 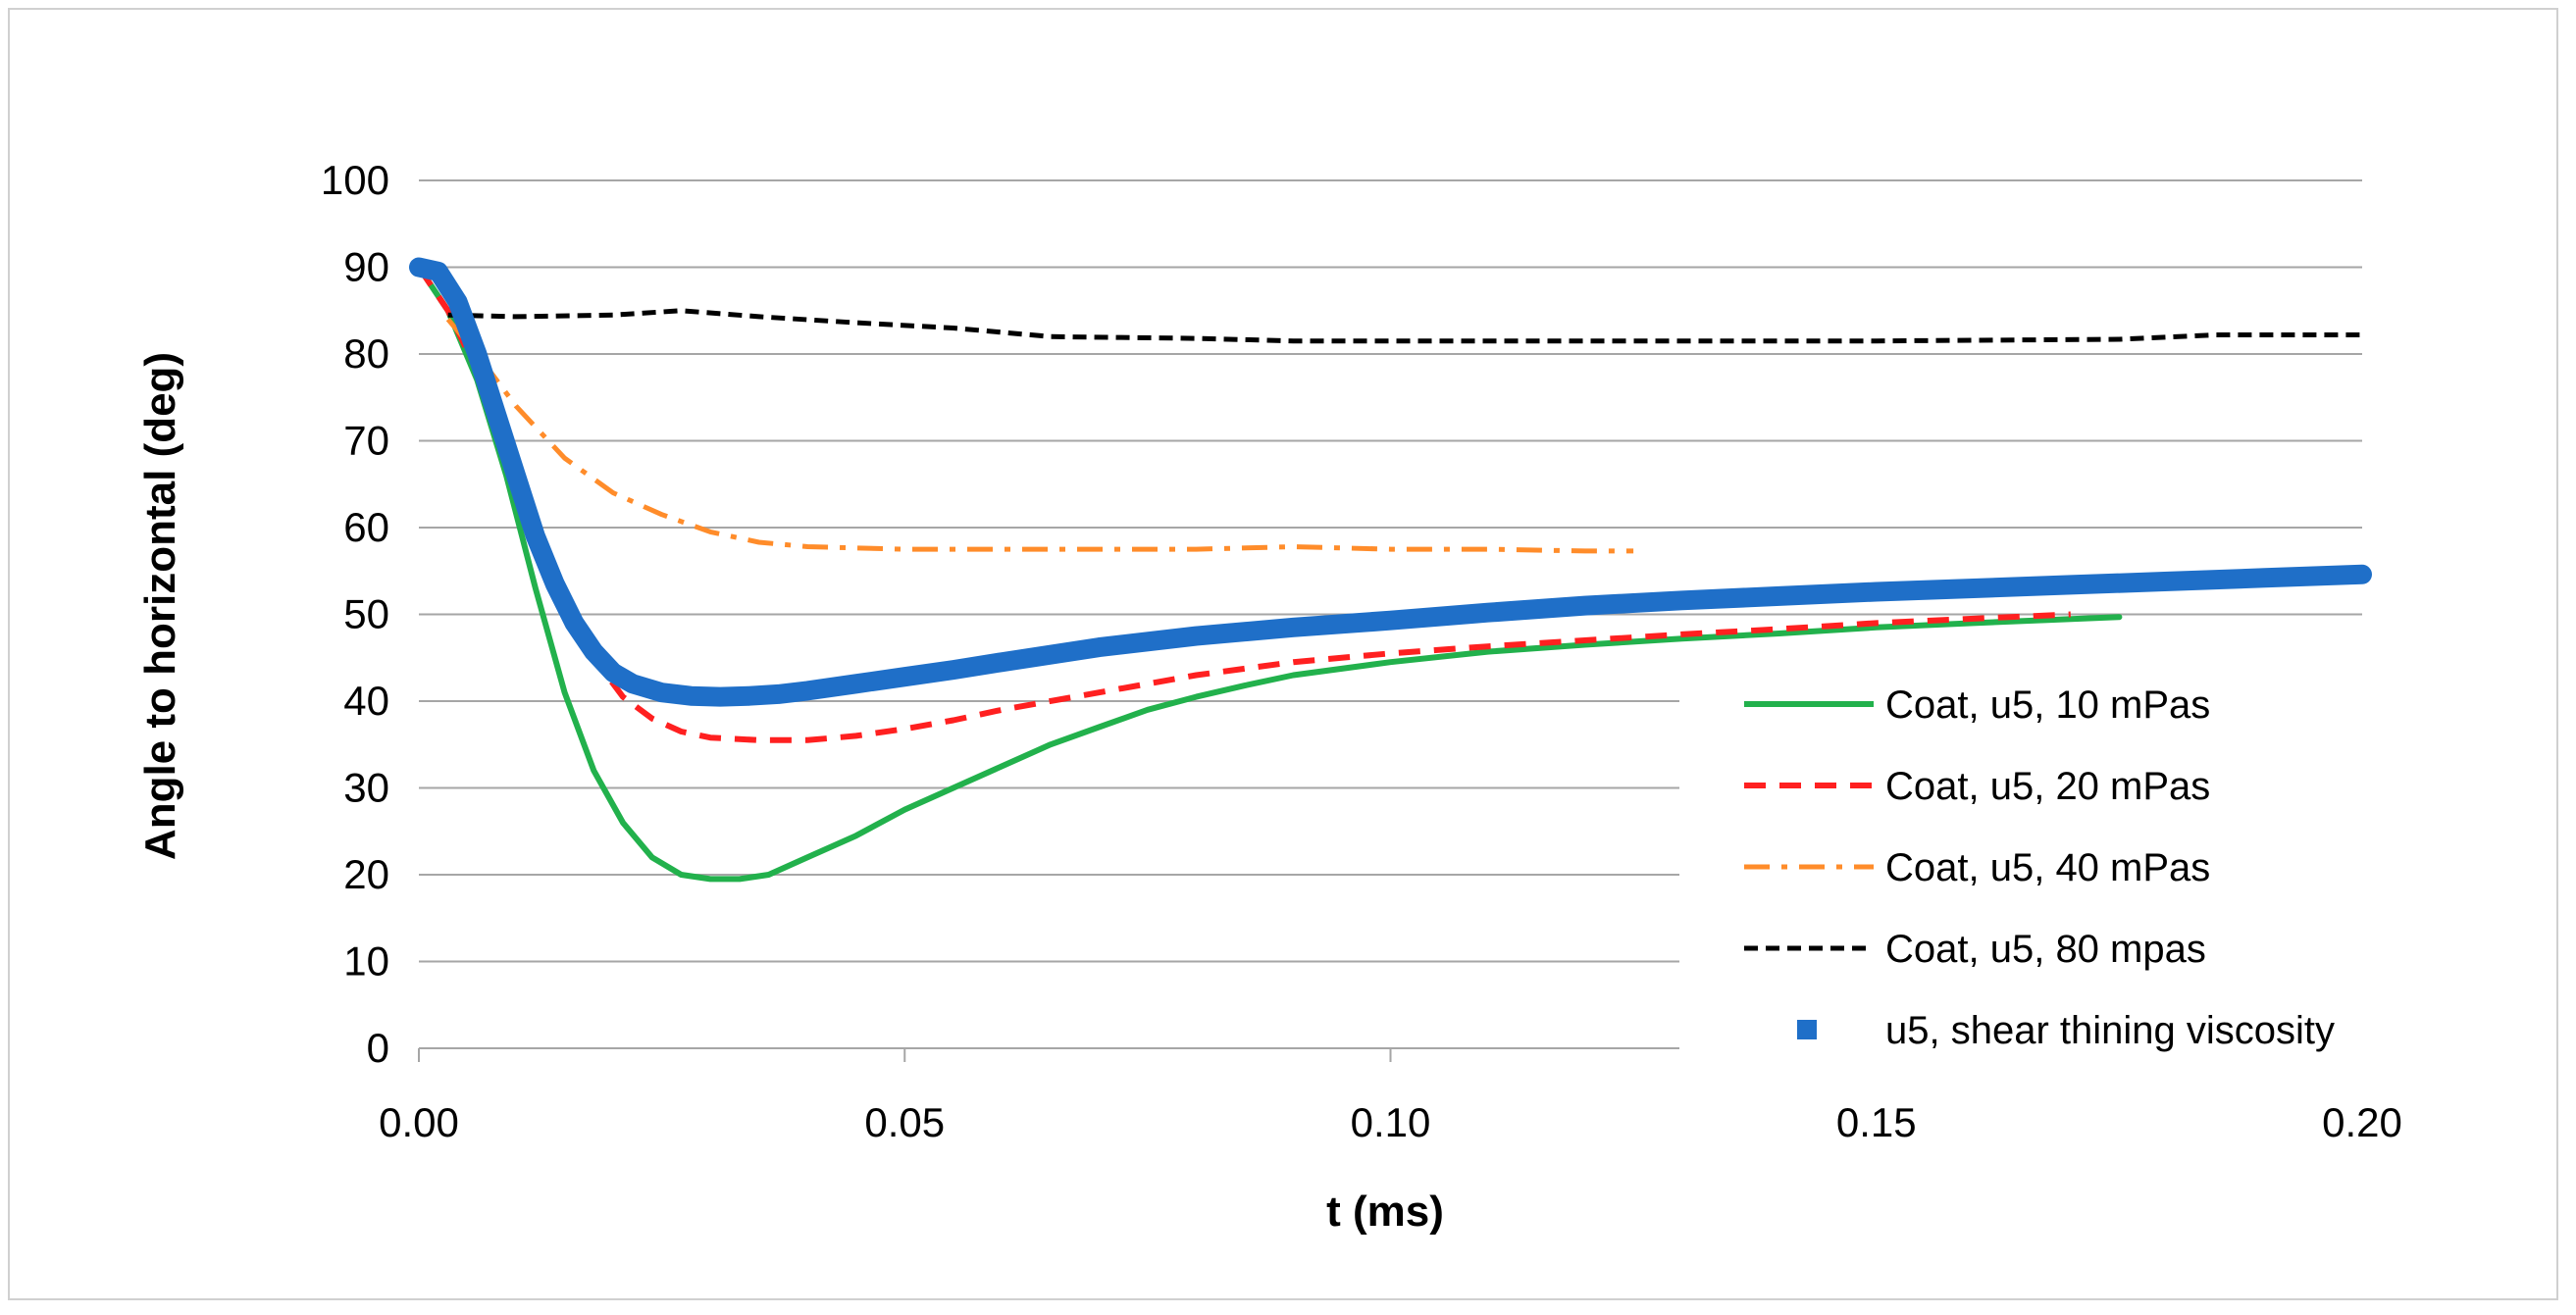 What do you see at coordinates (378, 1048) in the screenshot?
I see `y-tick-label: 0` at bounding box center [378, 1048].